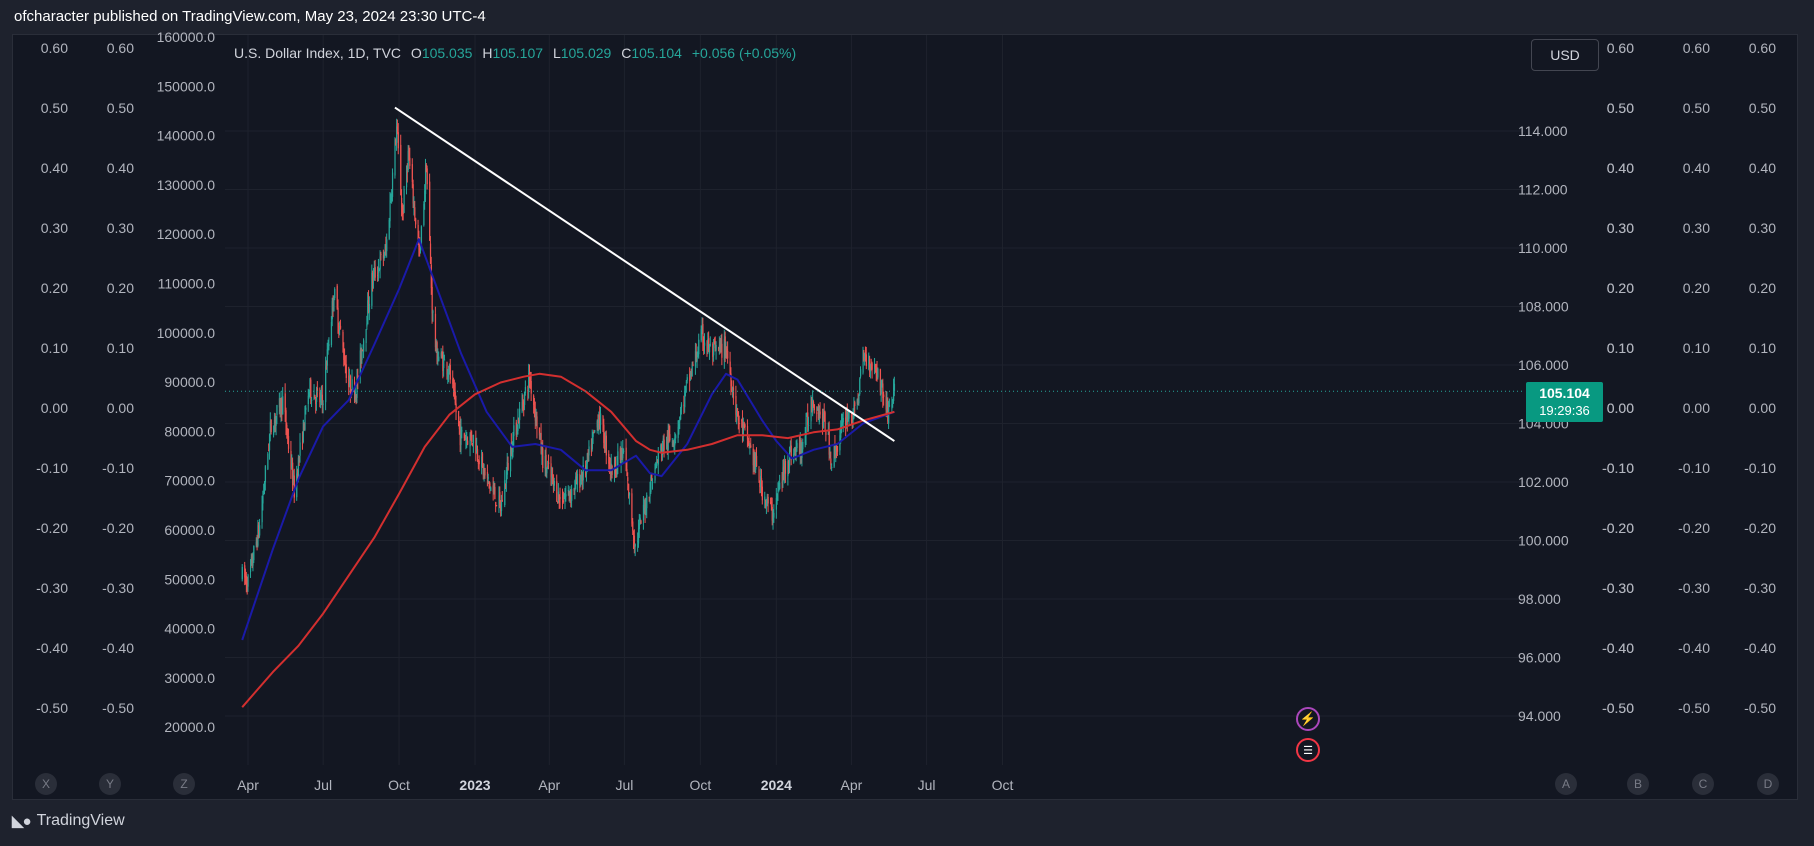 The image size is (1814, 846). What do you see at coordinates (54, 168) in the screenshot?
I see `left-axis-1-tick: 0.40` at bounding box center [54, 168].